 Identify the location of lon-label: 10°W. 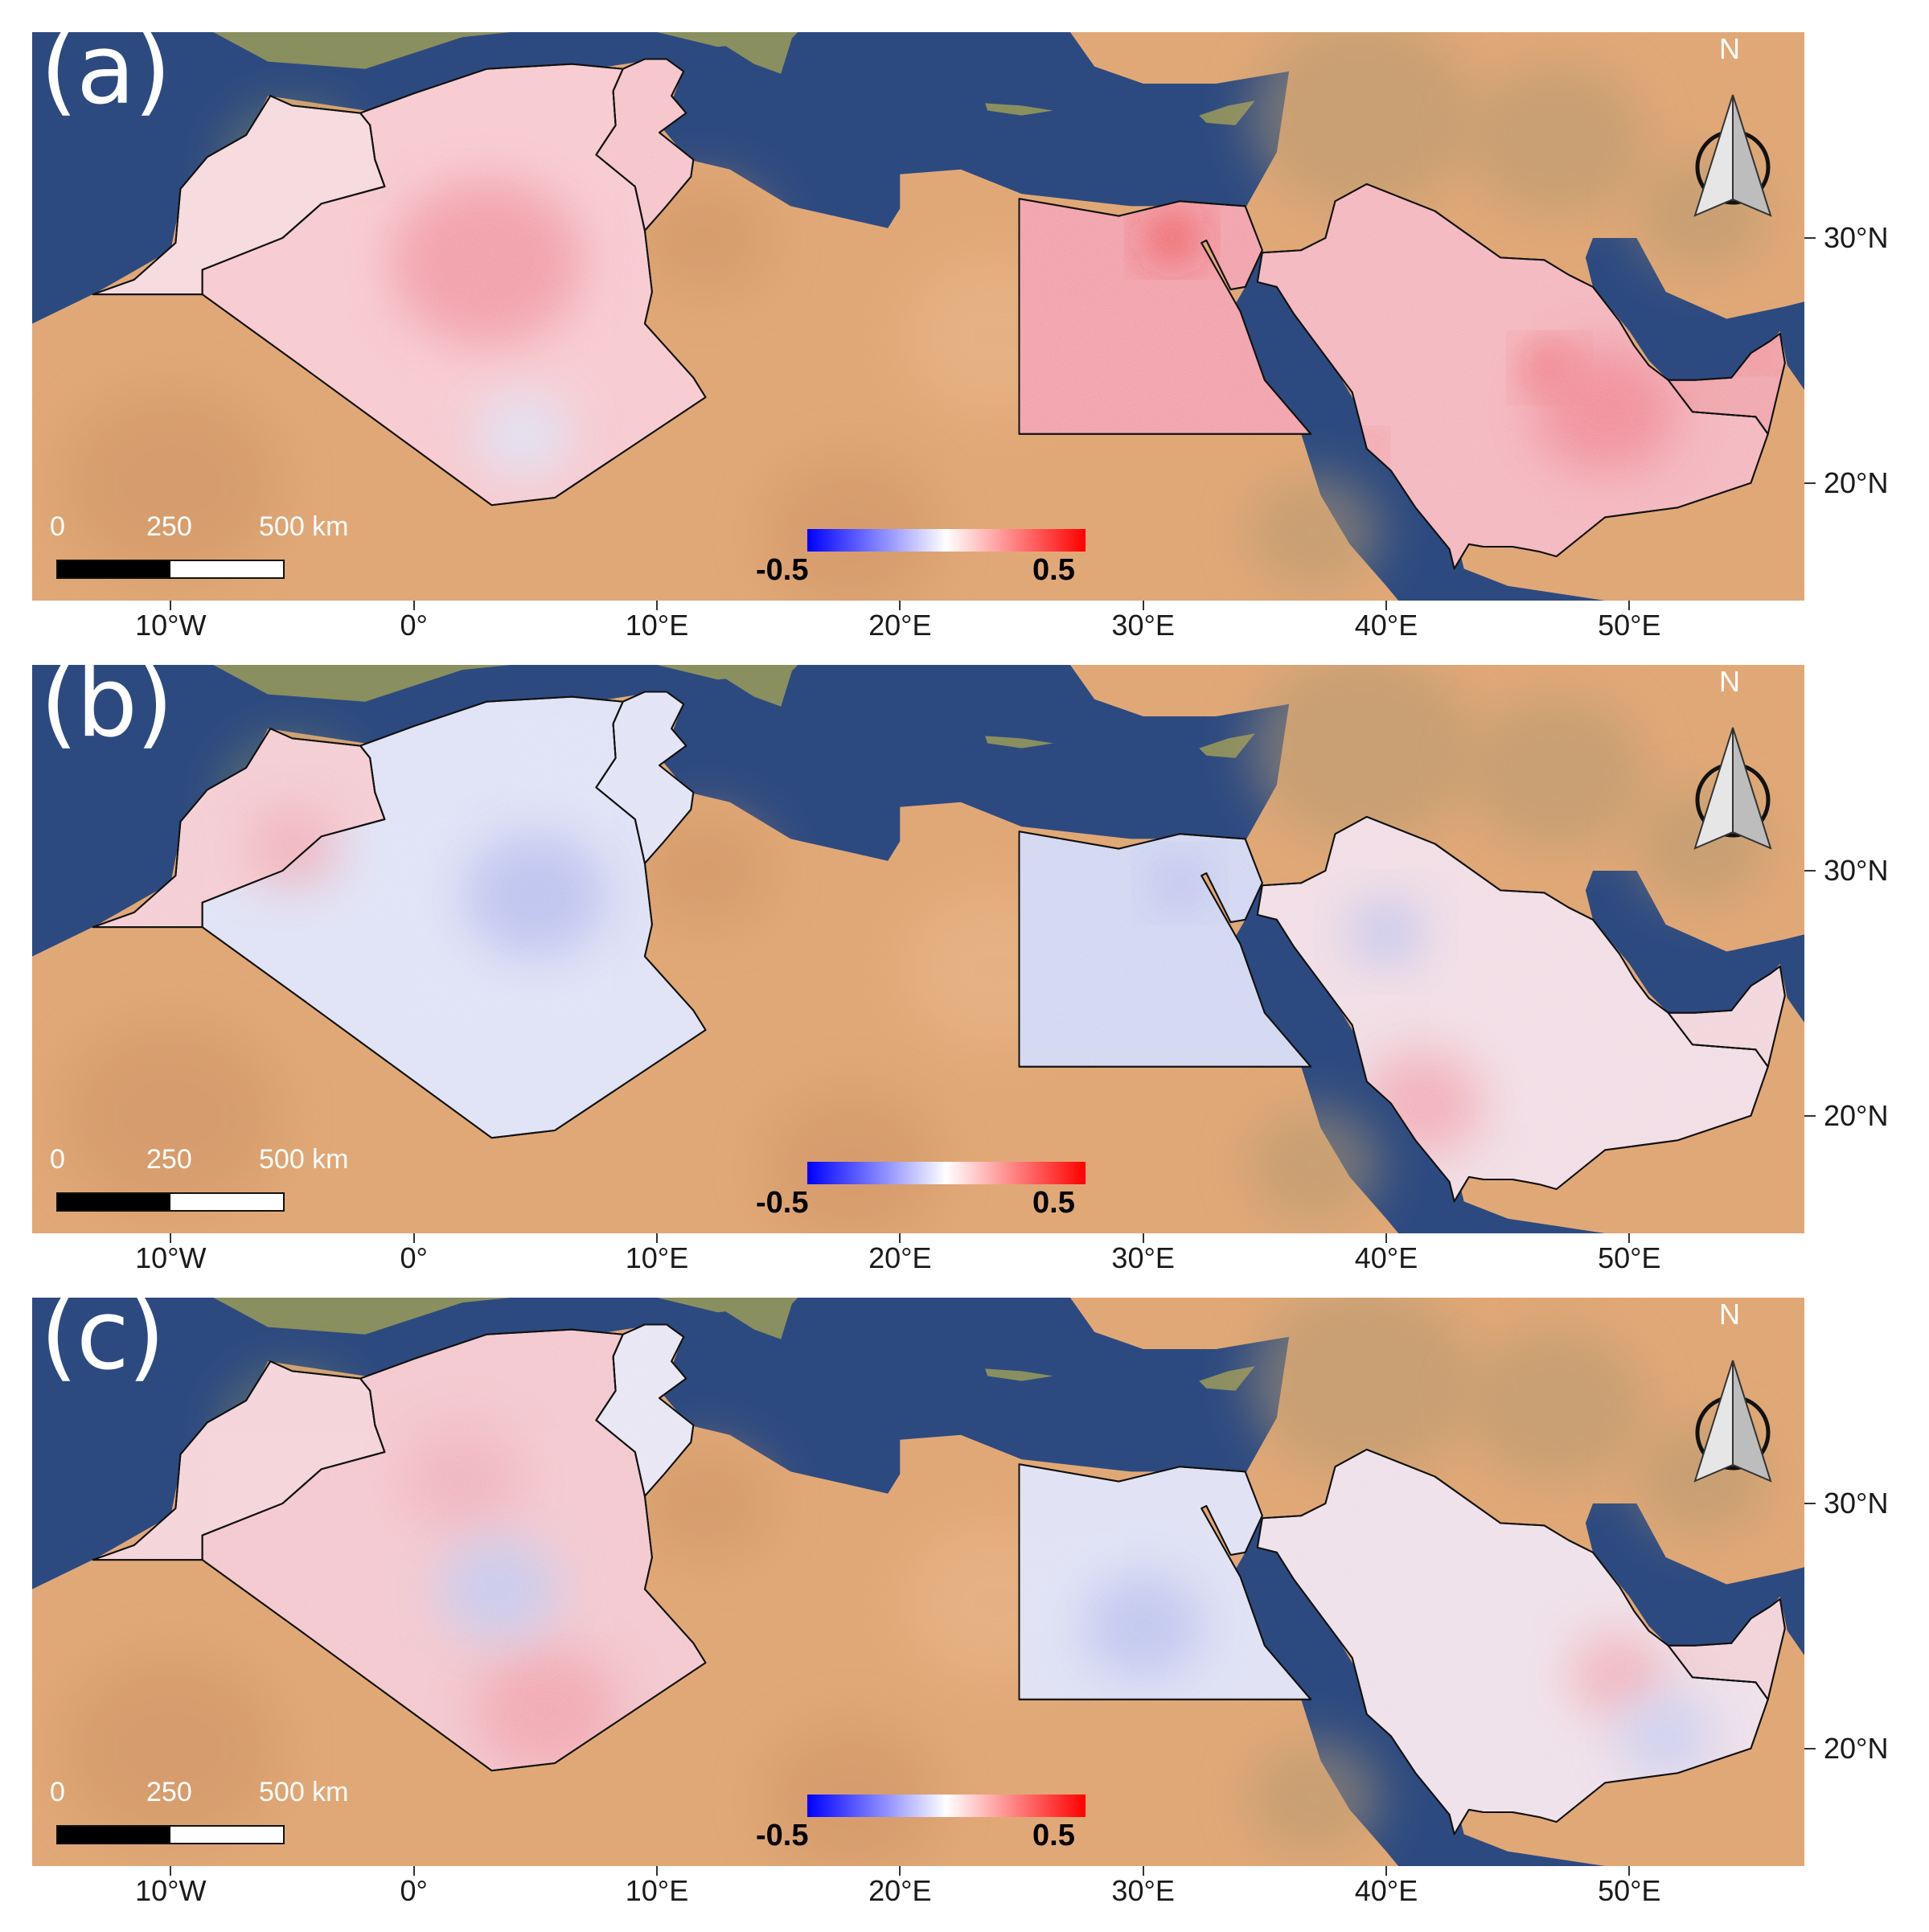
(171, 1890).